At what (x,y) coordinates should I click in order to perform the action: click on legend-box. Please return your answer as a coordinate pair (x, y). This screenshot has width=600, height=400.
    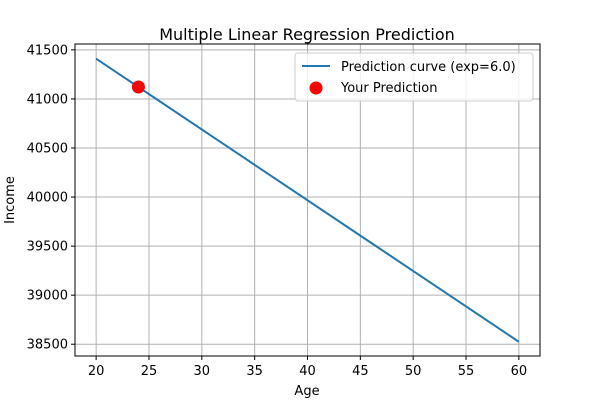
    Looking at the image, I should click on (414, 77).